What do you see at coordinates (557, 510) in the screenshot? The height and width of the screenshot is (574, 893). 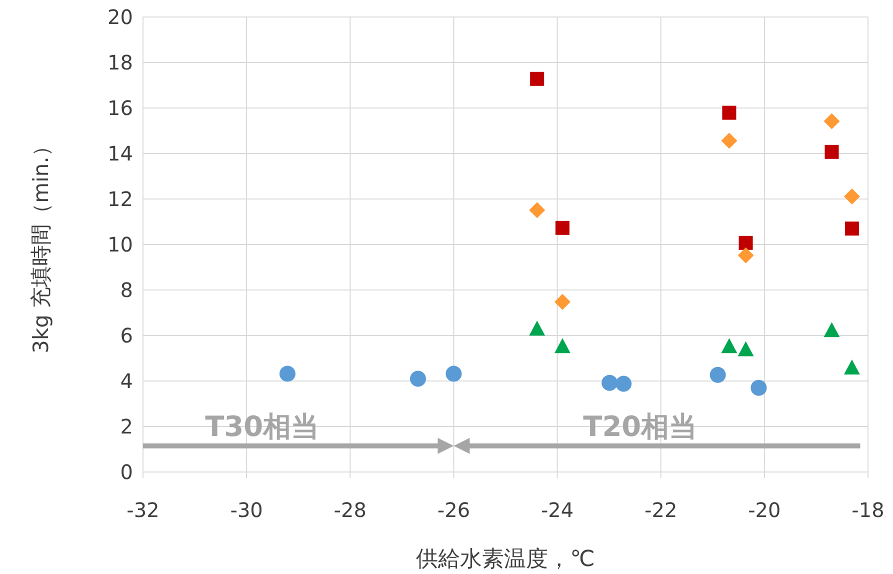 I see `x-tick-label: -24` at bounding box center [557, 510].